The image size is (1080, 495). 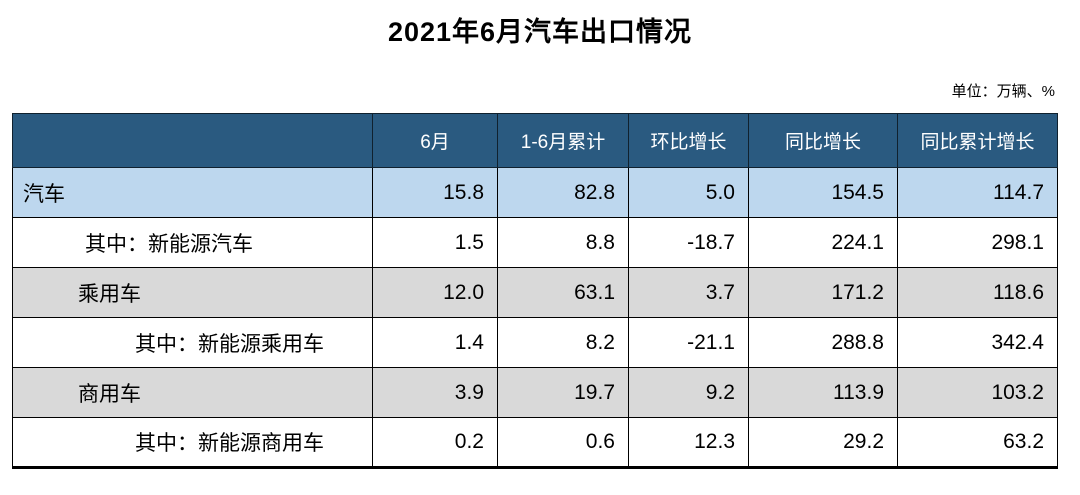 What do you see at coordinates (563, 242) in the screenshot?
I see `value-cell: 8.8` at bounding box center [563, 242].